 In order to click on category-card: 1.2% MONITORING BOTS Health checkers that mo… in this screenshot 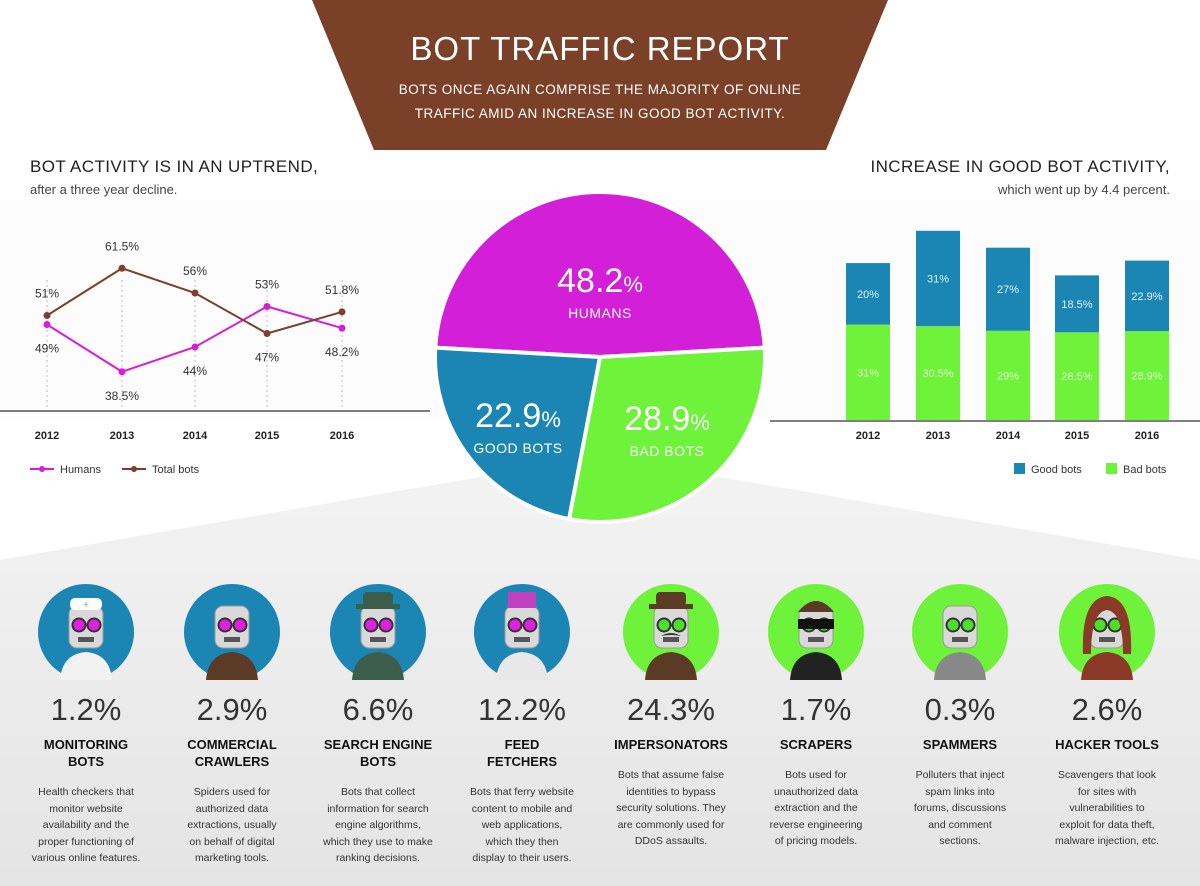, I will do `click(86, 779)`.